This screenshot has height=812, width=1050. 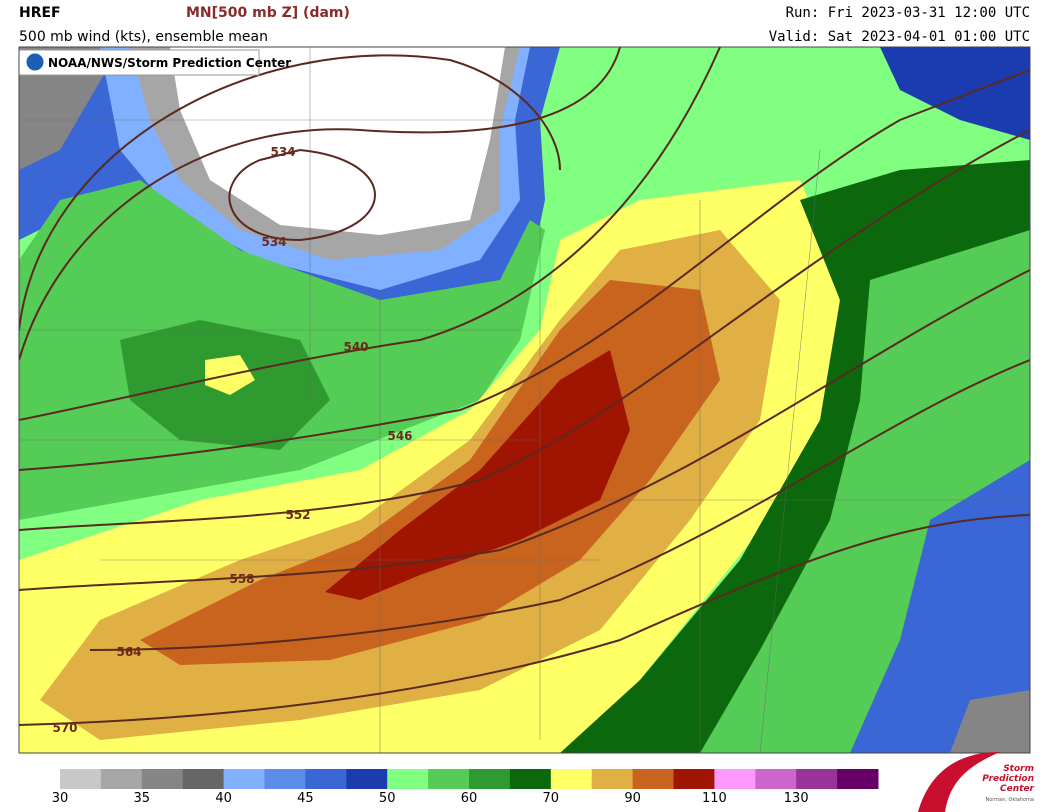 What do you see at coordinates (223, 798) in the screenshot?
I see `colorbar-label: 40` at bounding box center [223, 798].